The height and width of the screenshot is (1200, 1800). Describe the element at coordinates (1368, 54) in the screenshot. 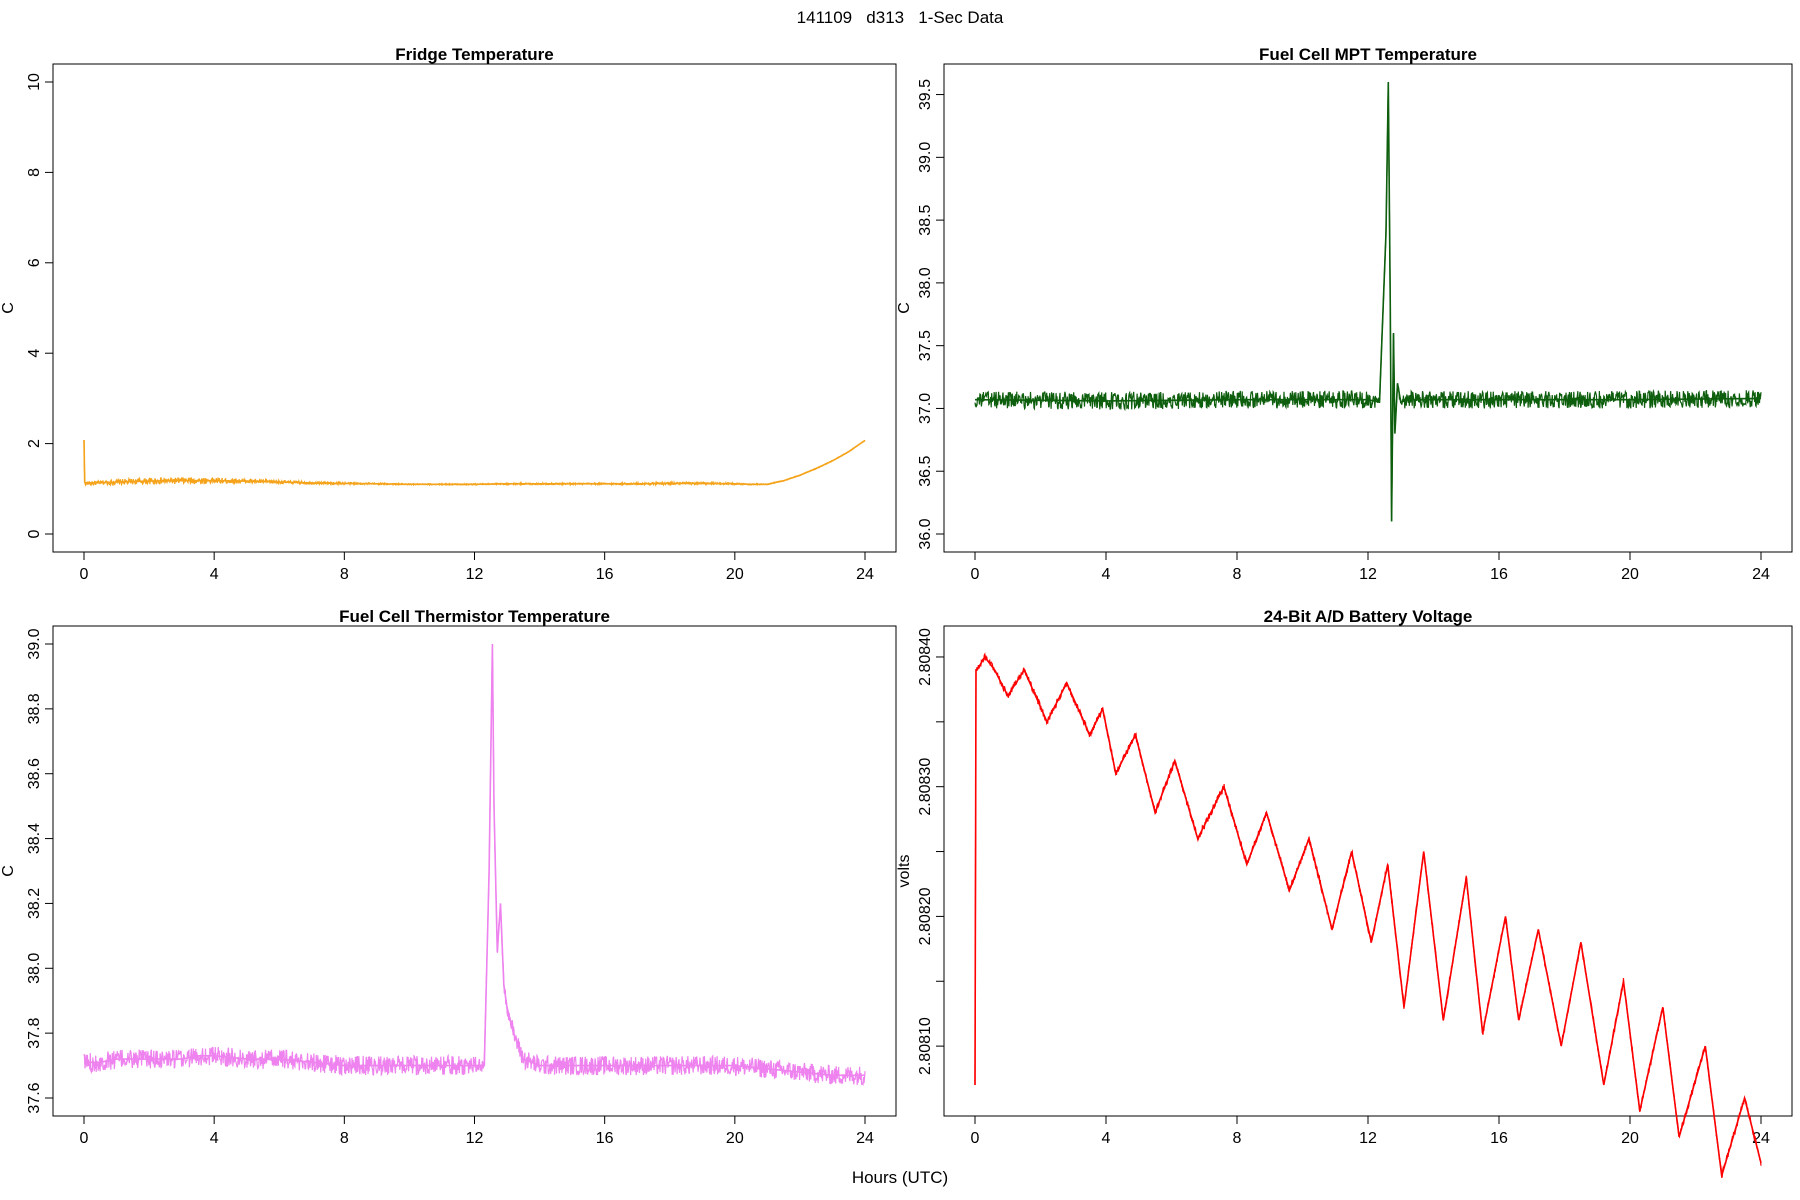

I see `chart-title: Fuel Cell MPT Temperature` at that location.